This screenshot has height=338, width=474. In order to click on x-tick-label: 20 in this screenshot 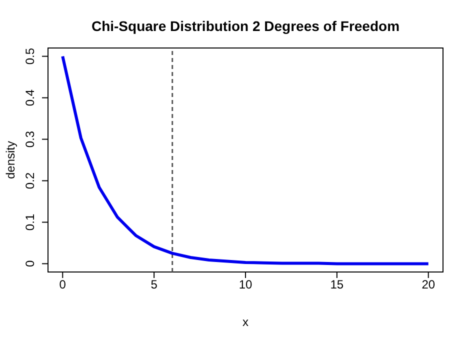, I will do `click(429, 285)`.